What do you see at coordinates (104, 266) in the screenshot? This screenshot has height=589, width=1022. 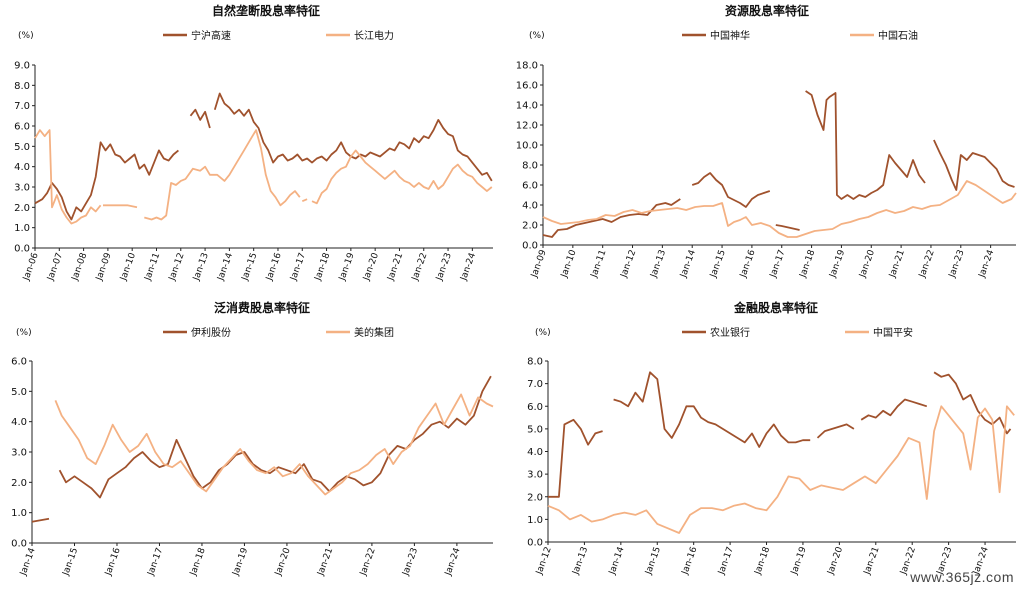 I see `x-tick-label: Jan-09` at bounding box center [104, 266].